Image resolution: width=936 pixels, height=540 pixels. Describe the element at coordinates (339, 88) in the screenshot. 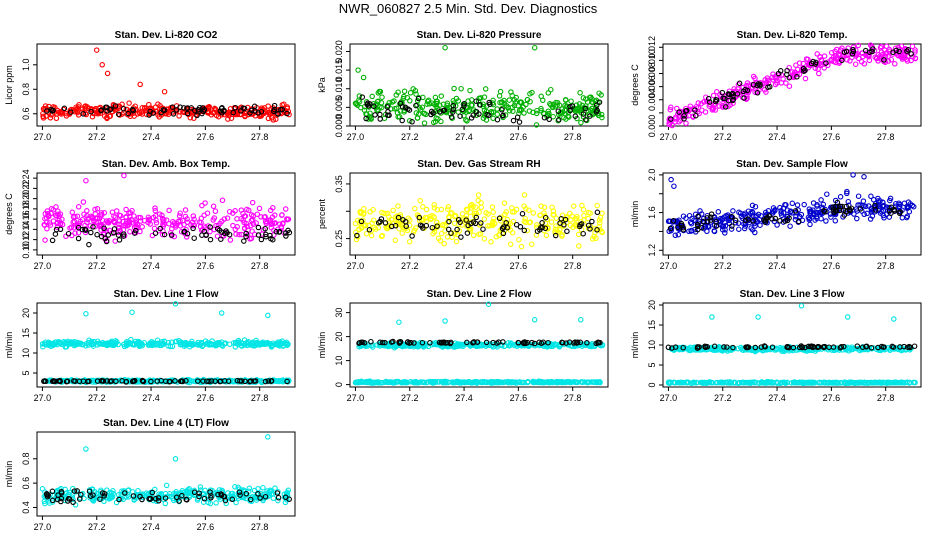

I see `y-tick-label: 0.010` at that location.